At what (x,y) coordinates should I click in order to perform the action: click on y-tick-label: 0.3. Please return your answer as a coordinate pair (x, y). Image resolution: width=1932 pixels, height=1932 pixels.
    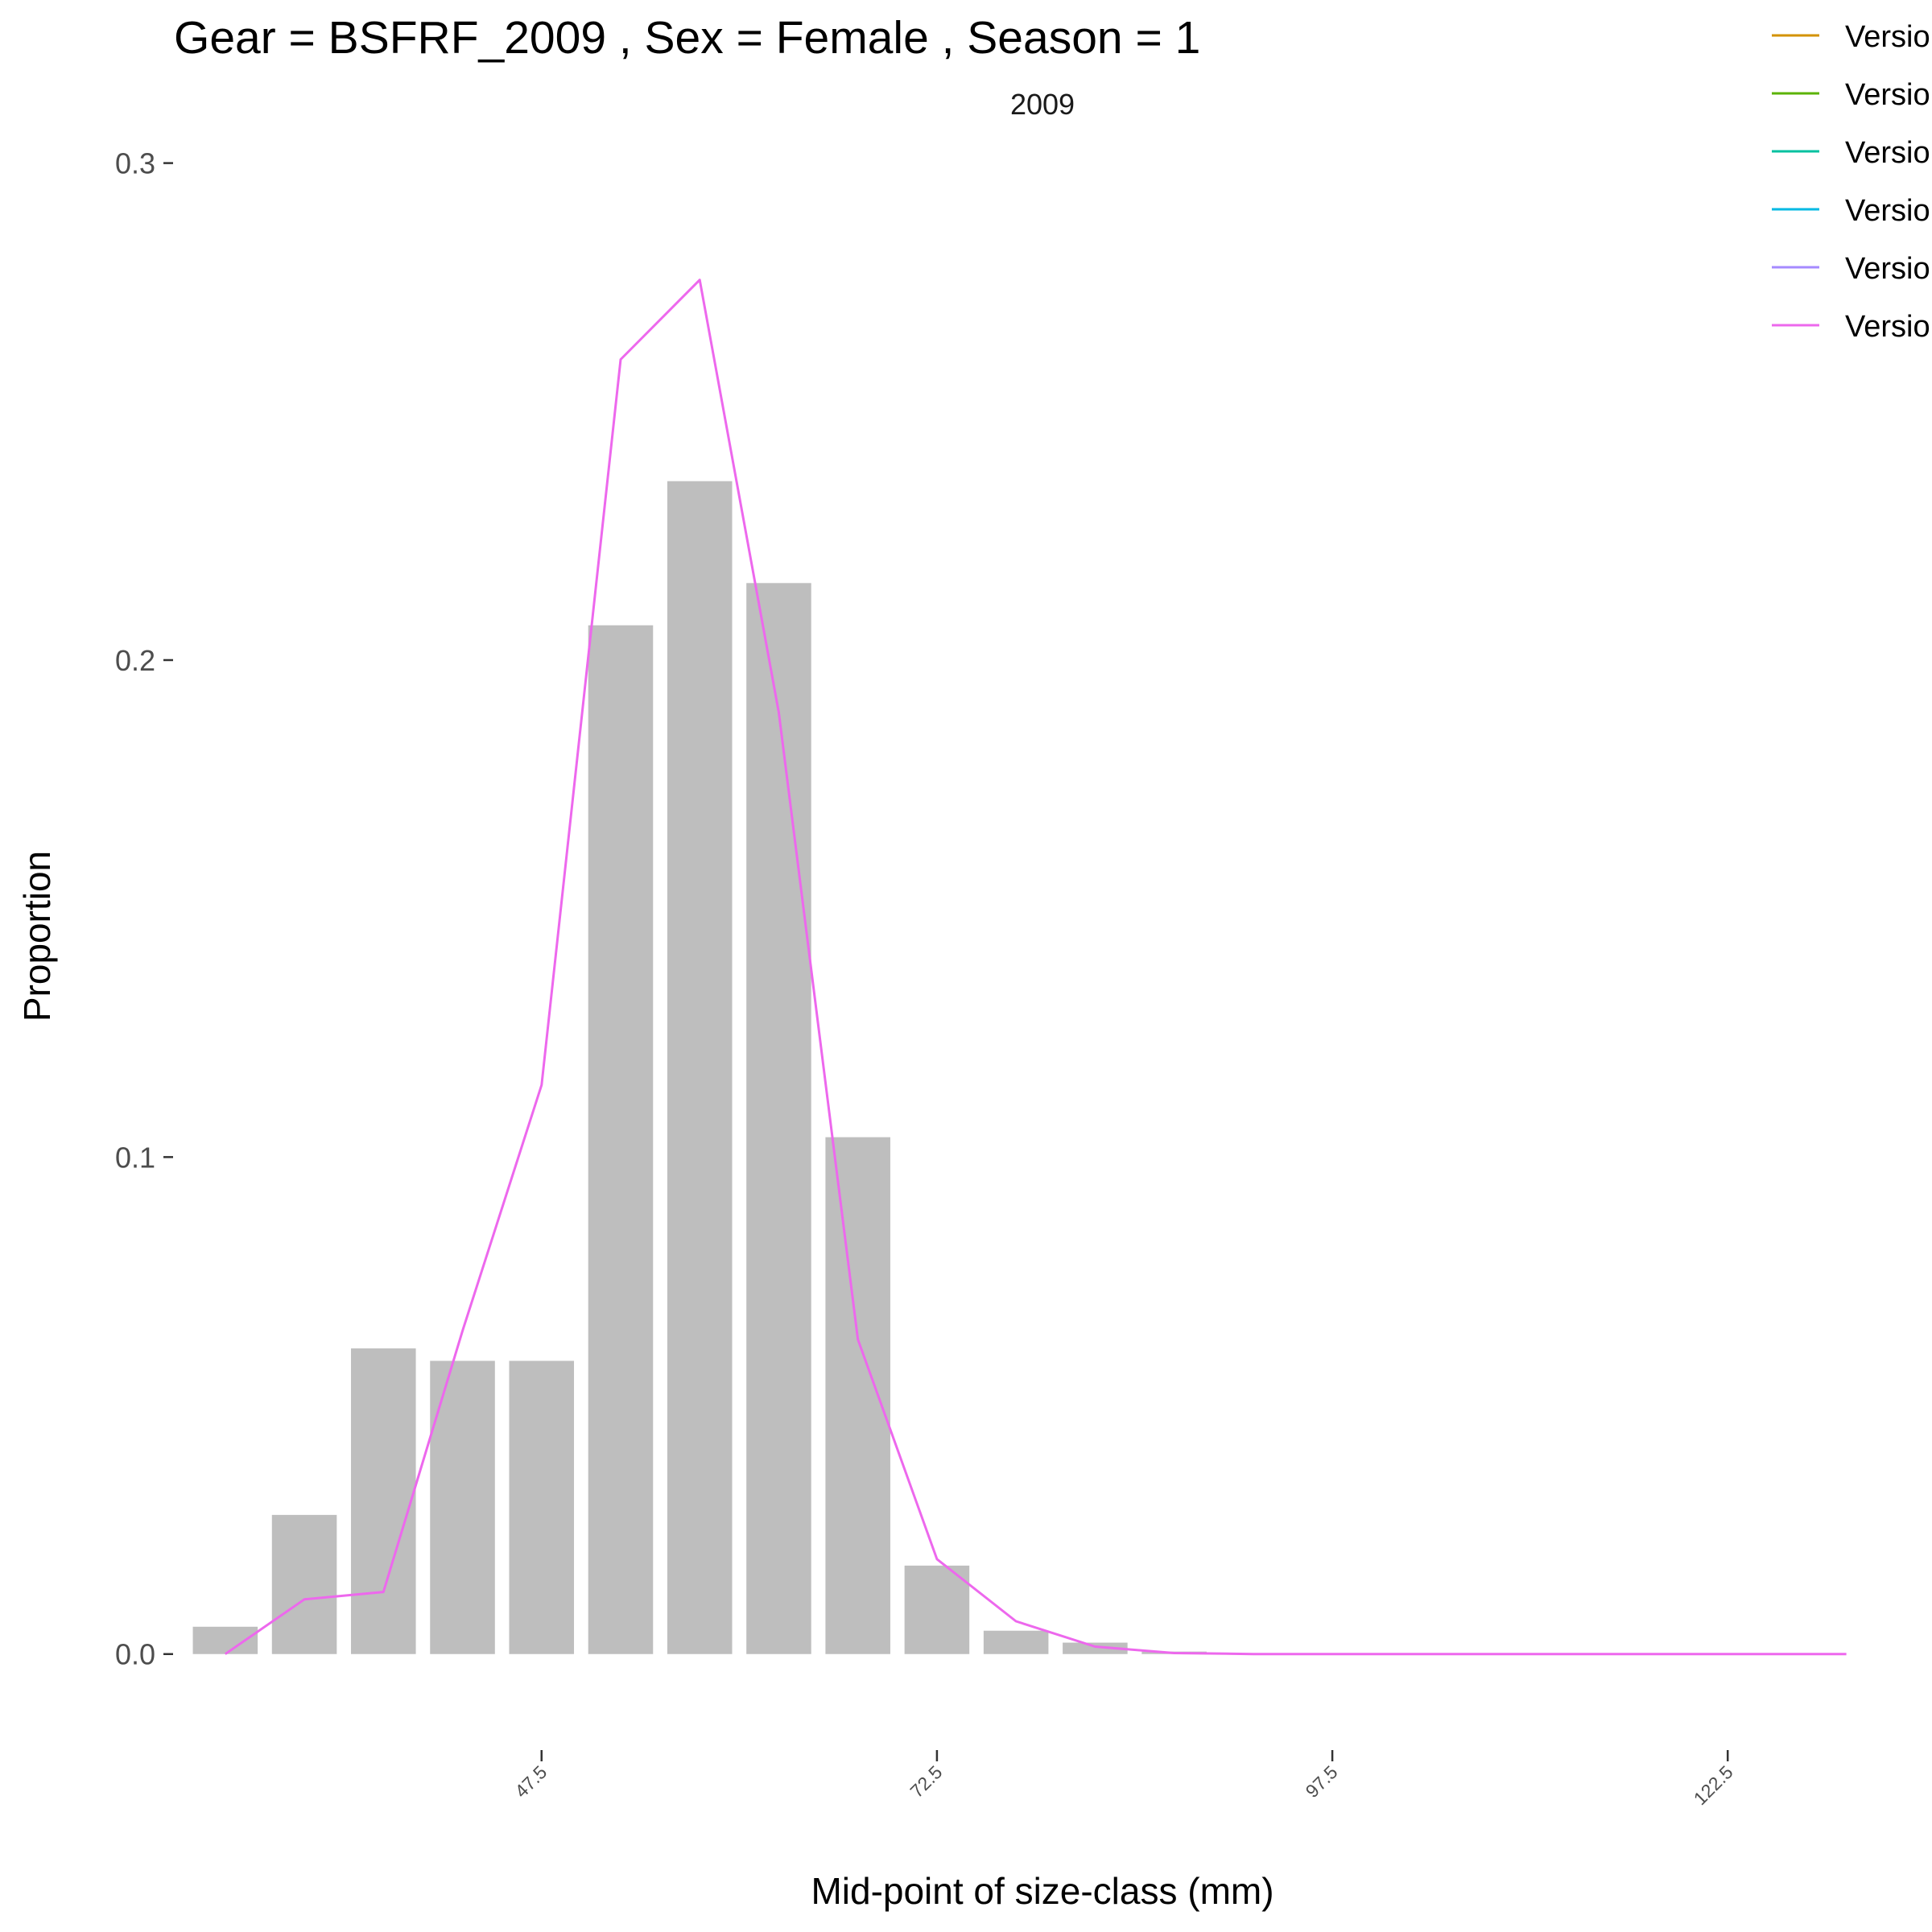
    Looking at the image, I should click on (135, 163).